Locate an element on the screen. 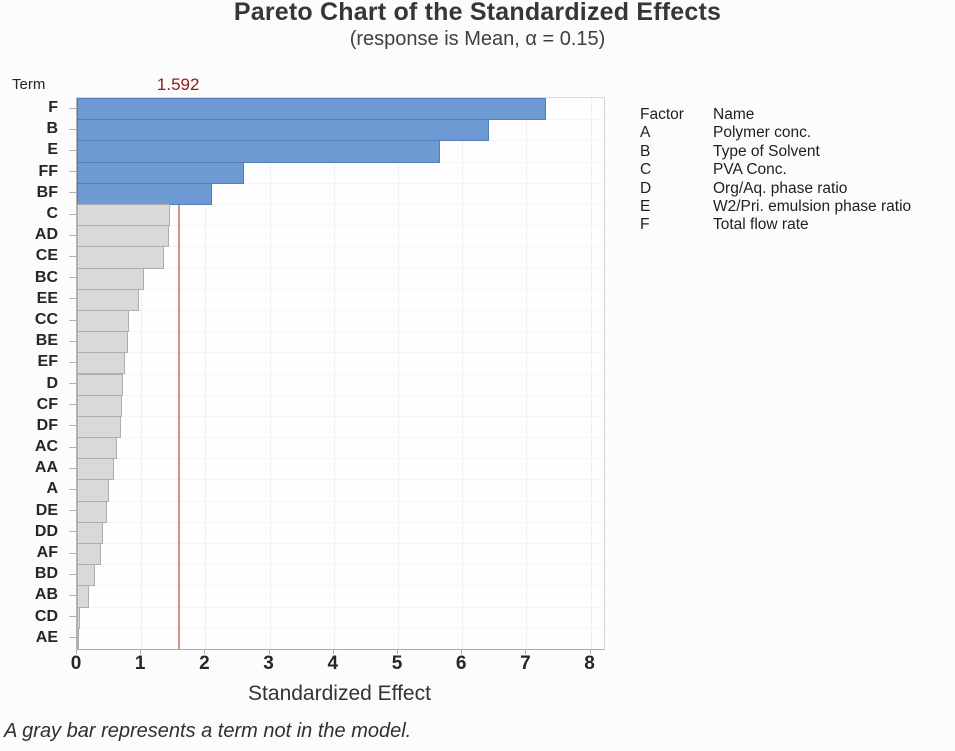 The height and width of the screenshot is (751, 955). x-tick-label-0: 0 is located at coordinates (76, 663).